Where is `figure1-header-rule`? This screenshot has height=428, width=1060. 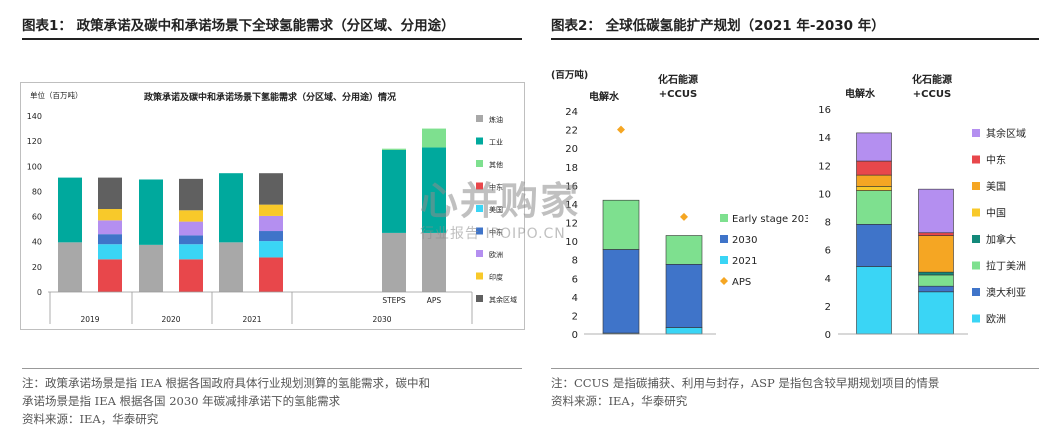 figure1-header-rule is located at coordinates (272, 39).